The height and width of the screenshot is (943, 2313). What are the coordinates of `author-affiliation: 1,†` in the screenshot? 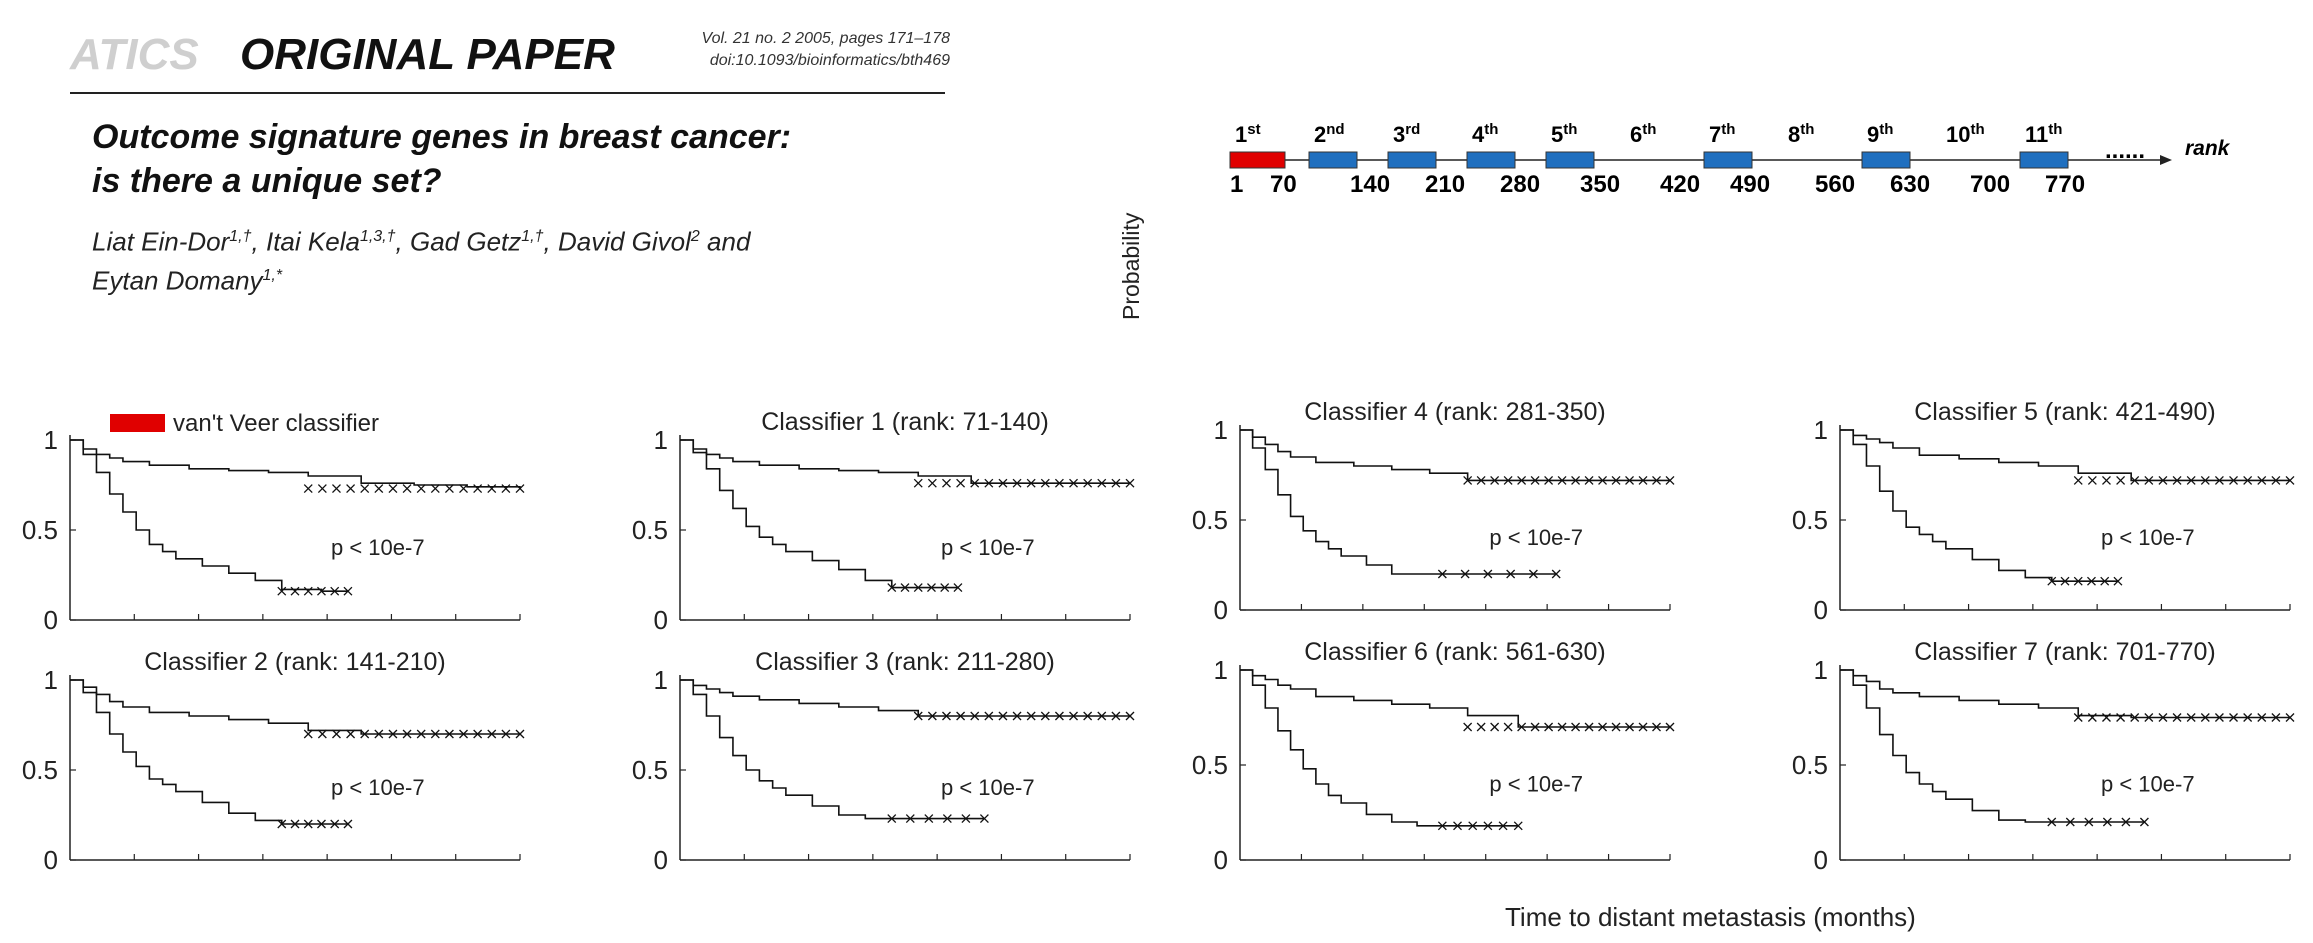 It's located at (240, 236).